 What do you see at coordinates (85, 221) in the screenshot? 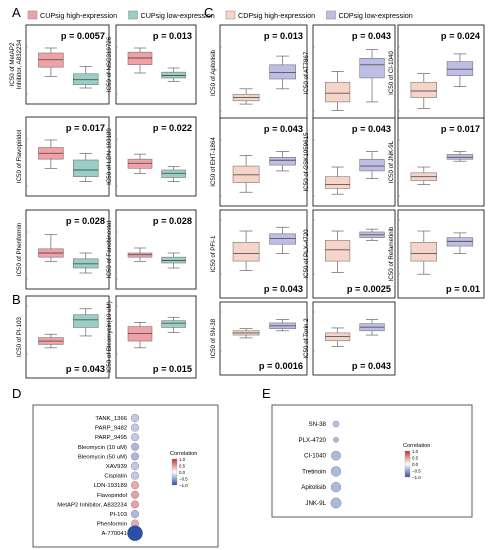
I see `p-value-label: p = 0.028` at bounding box center [85, 221].